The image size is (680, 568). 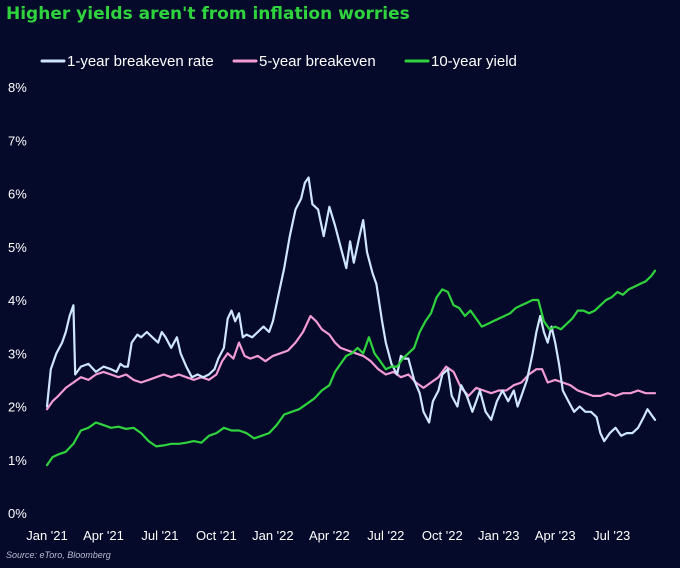 I want to click on y-tick-label: 5%, so click(x=17, y=247).